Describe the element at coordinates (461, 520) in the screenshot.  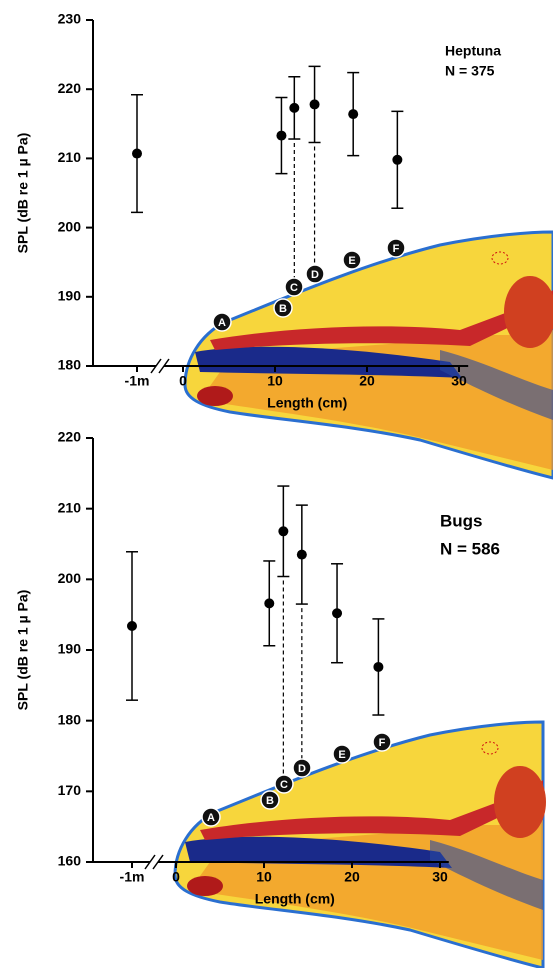
I see `subject-label: Bugs` at that location.